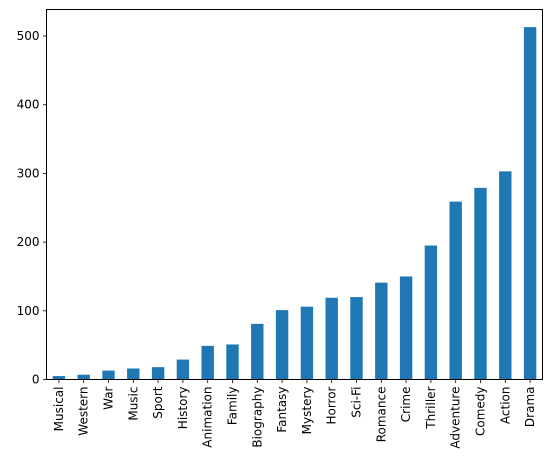 The width and height of the screenshot is (552, 471). I want to click on x-tick-label: History, so click(183, 408).